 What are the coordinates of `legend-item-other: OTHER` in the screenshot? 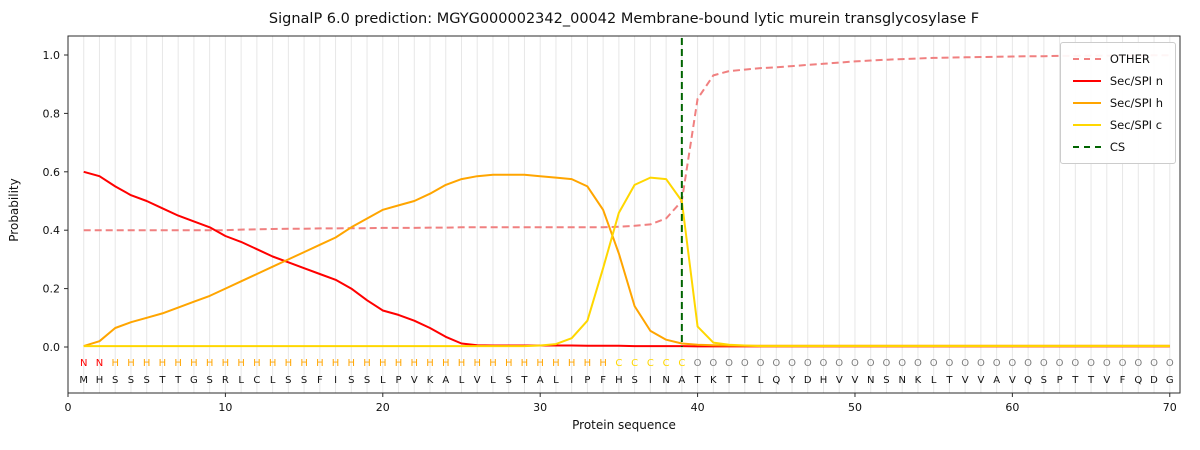 It's located at (1117, 59).